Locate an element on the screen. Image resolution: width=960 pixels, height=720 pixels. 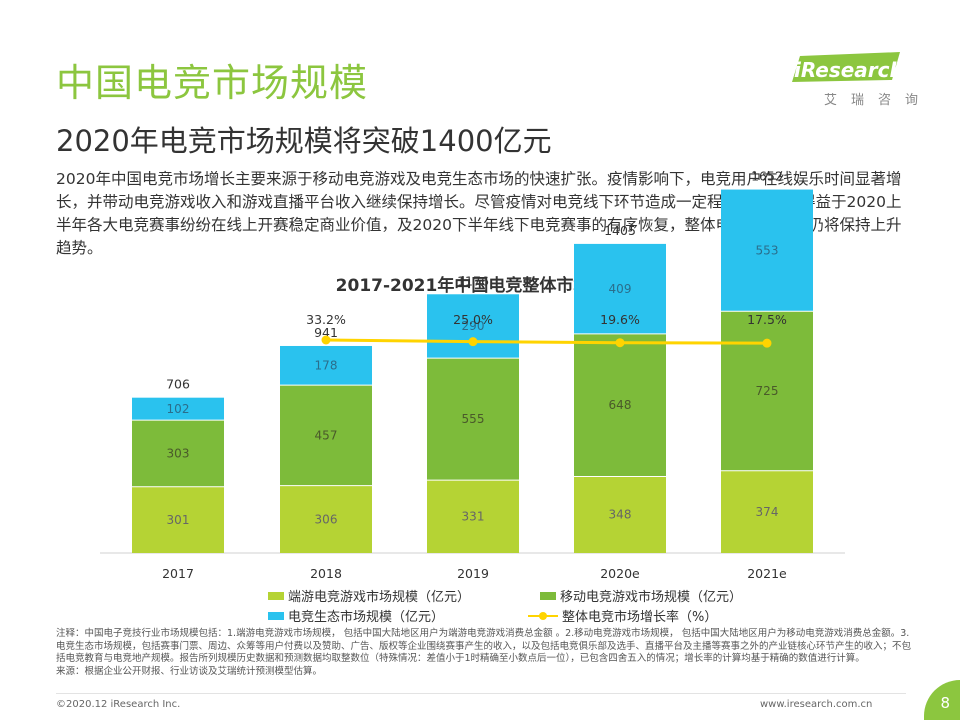
legend-label-pc: 端游电竞游戏市场规模（亿元） is located at coordinates (379, 597).